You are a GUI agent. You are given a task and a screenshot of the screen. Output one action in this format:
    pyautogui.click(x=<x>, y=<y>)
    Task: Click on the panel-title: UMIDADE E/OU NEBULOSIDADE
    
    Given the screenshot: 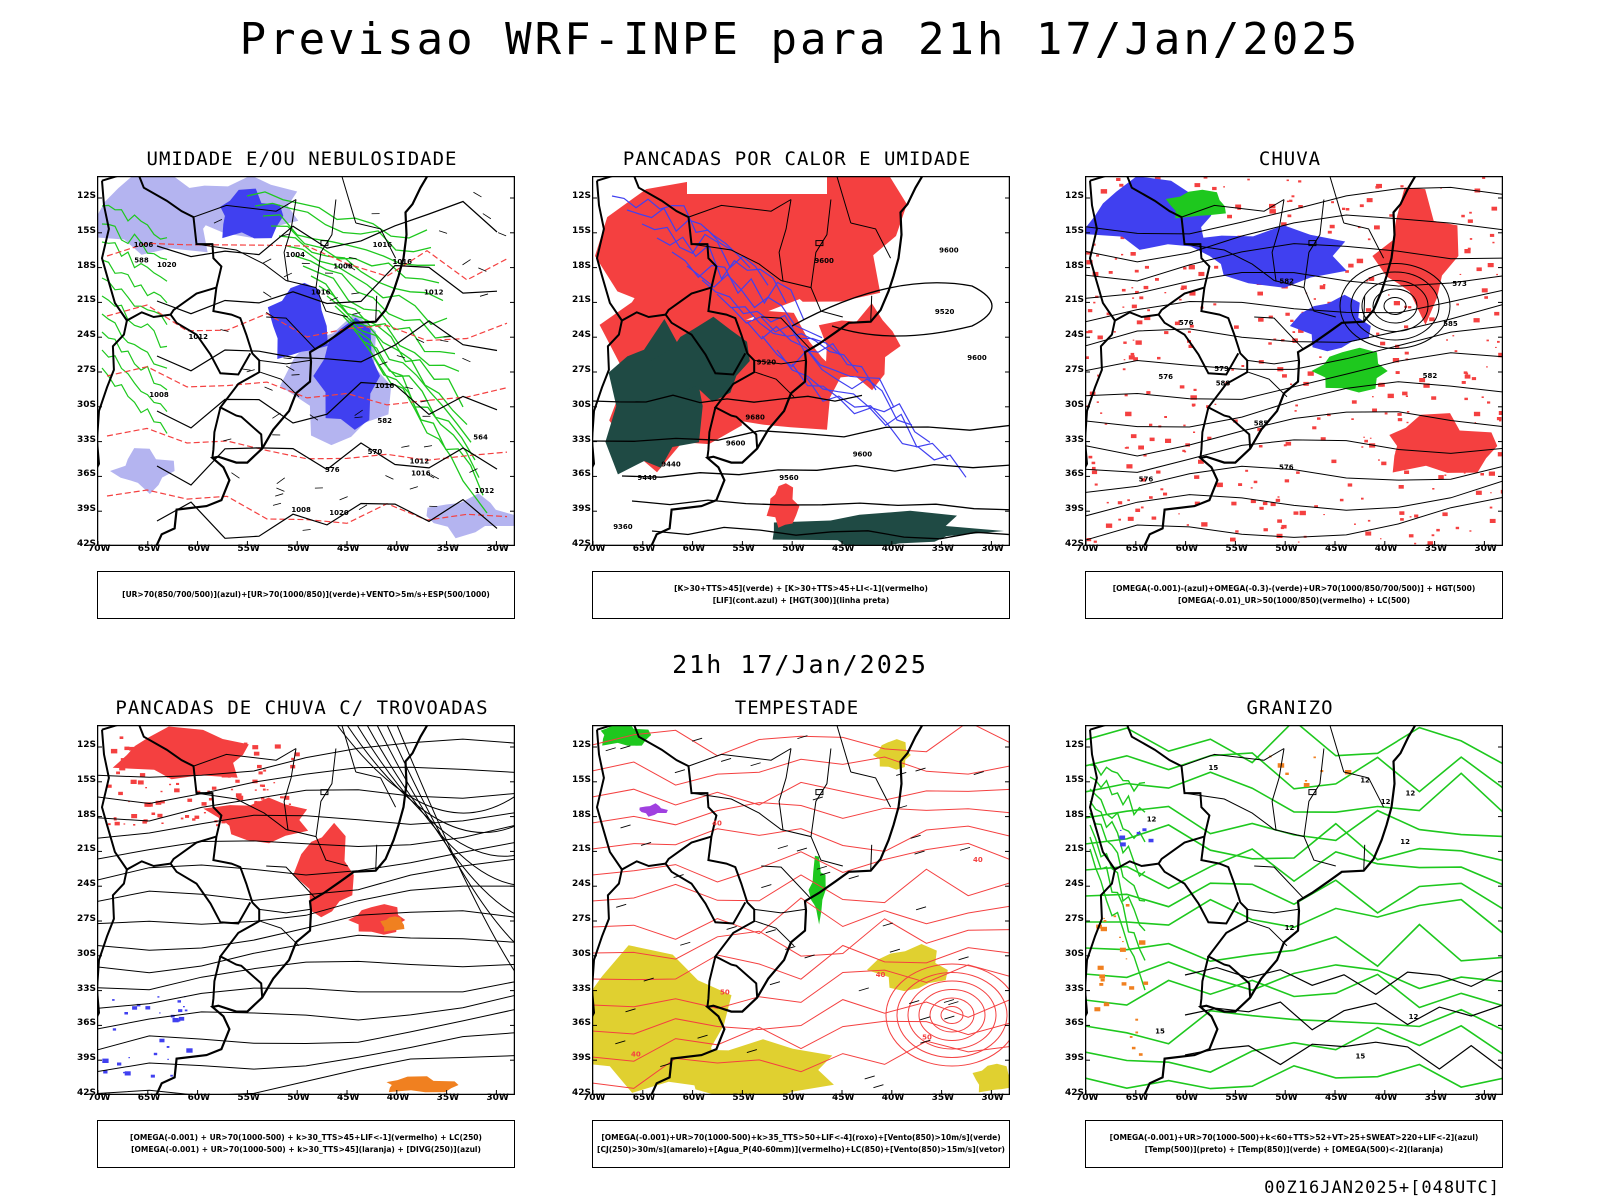 What is the action you would take?
    pyautogui.click(x=302, y=159)
    